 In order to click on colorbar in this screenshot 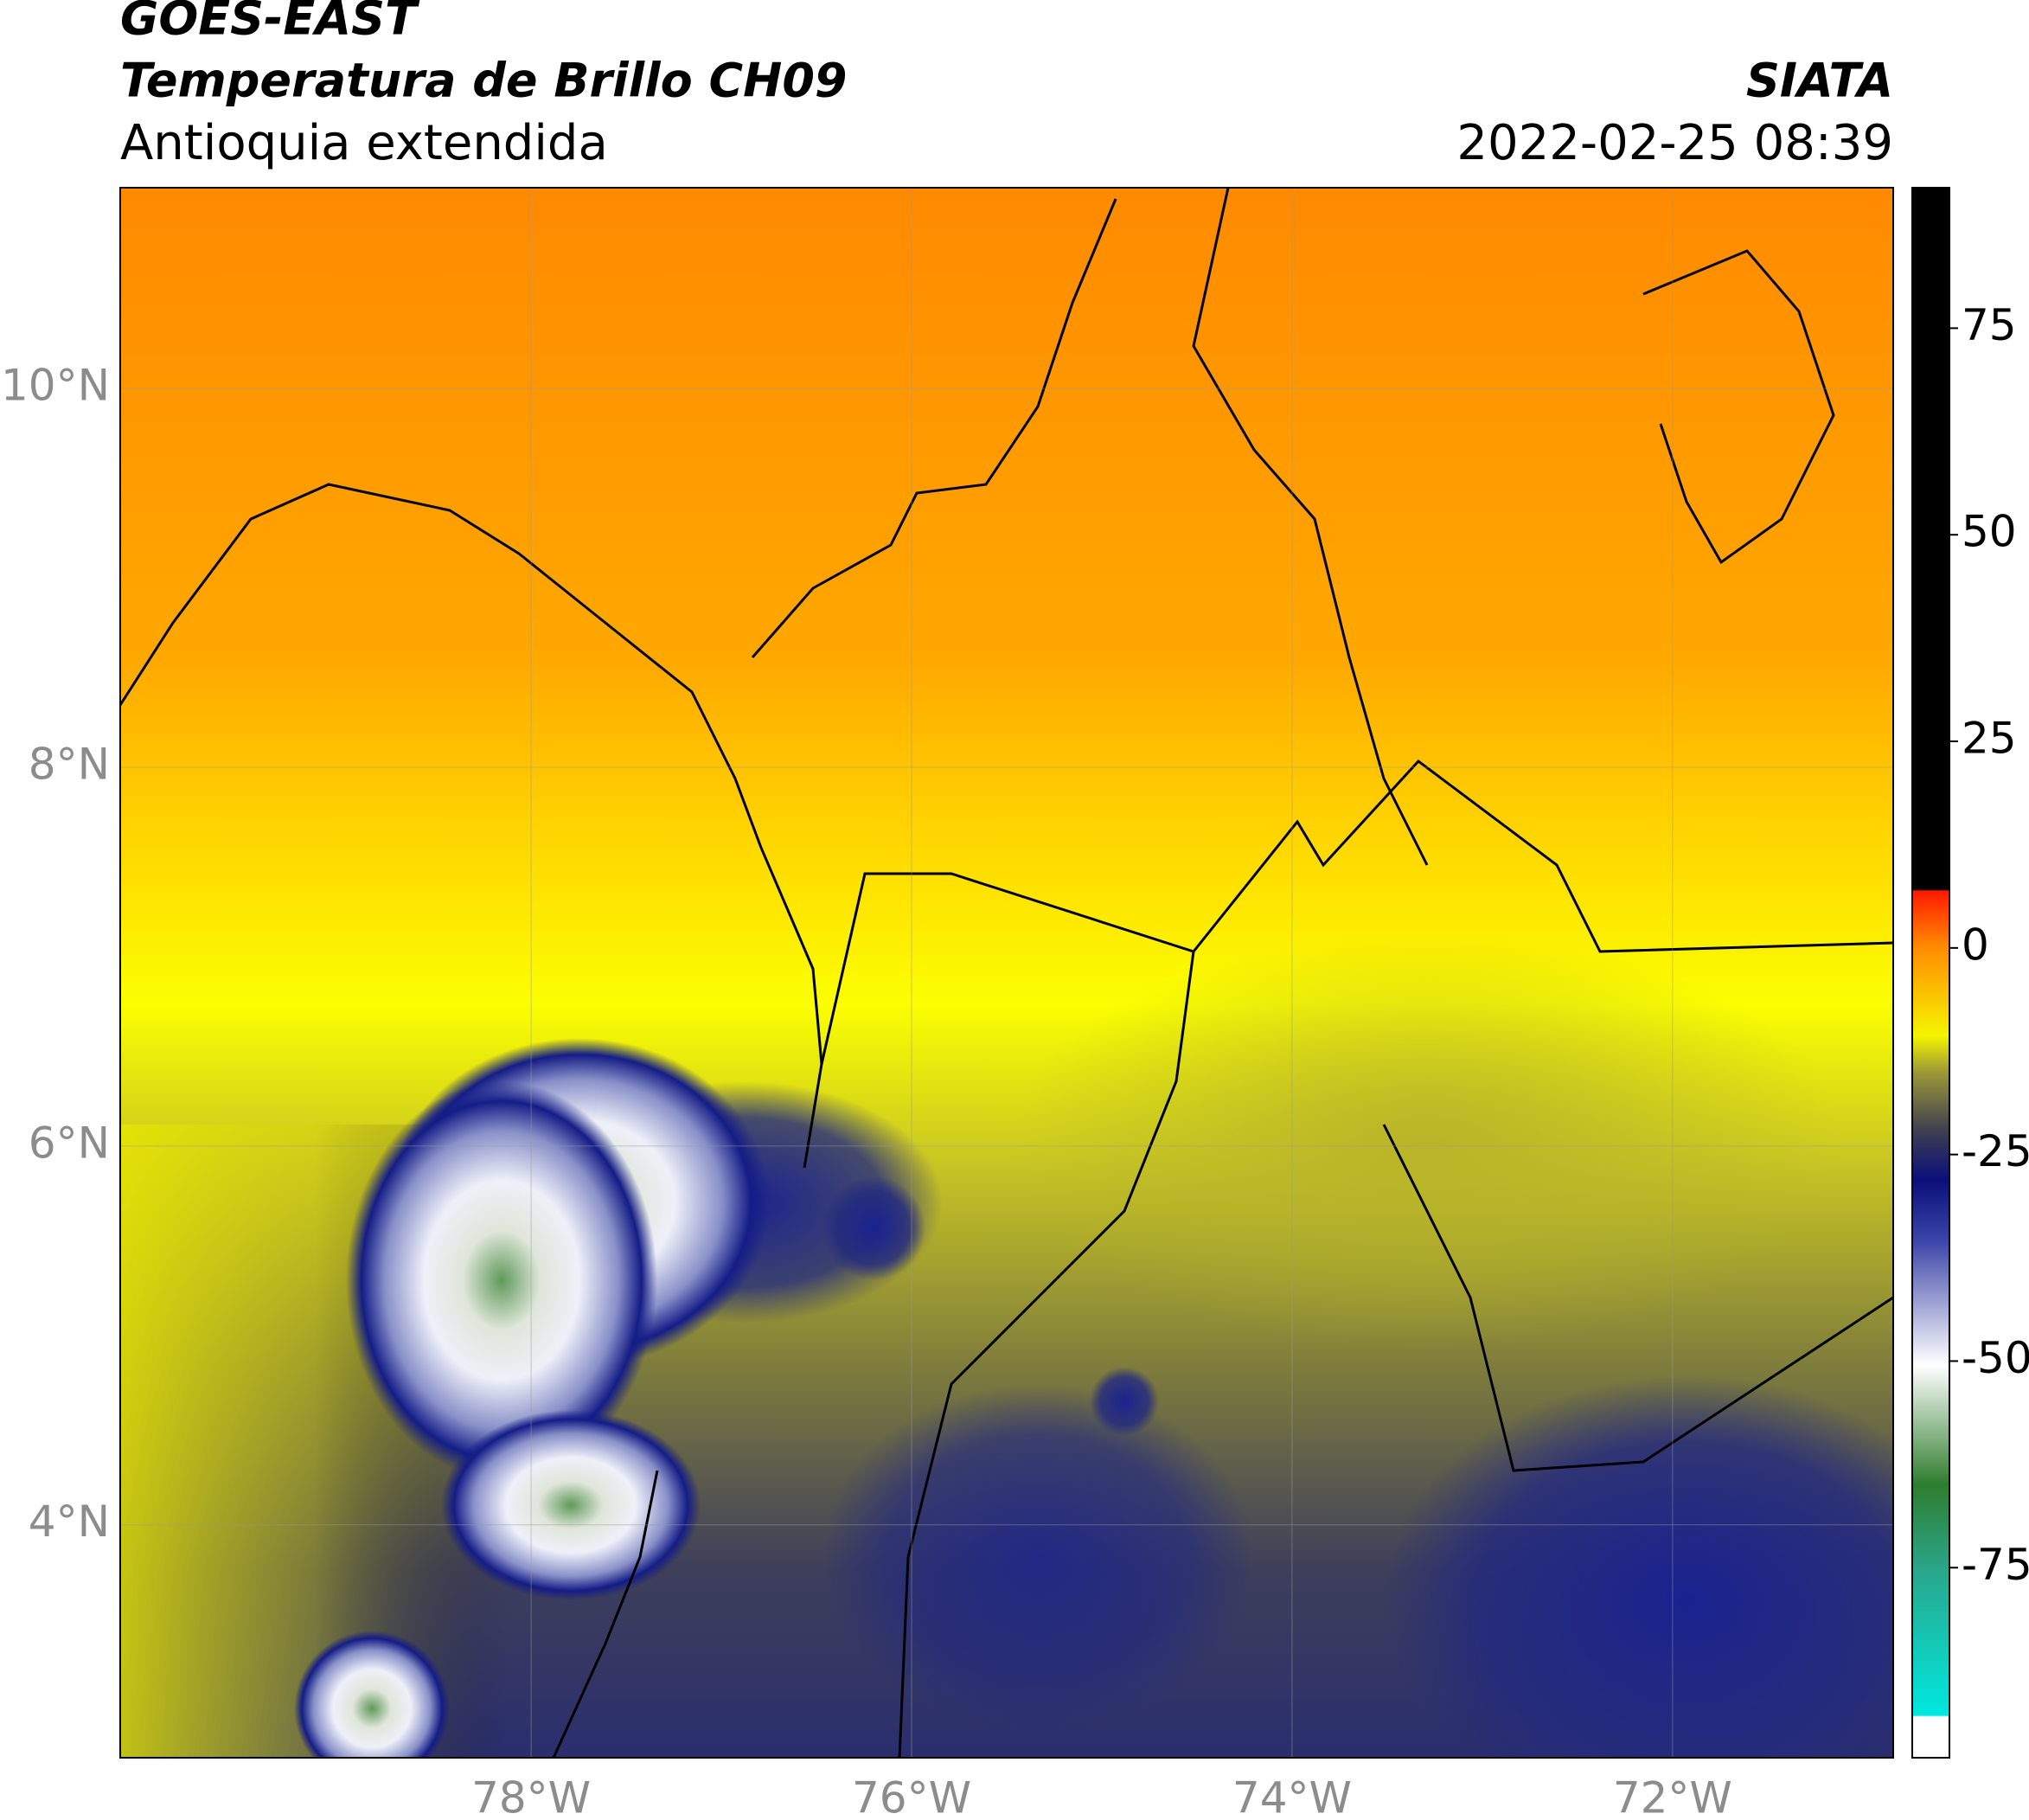, I will do `click(1930, 973)`.